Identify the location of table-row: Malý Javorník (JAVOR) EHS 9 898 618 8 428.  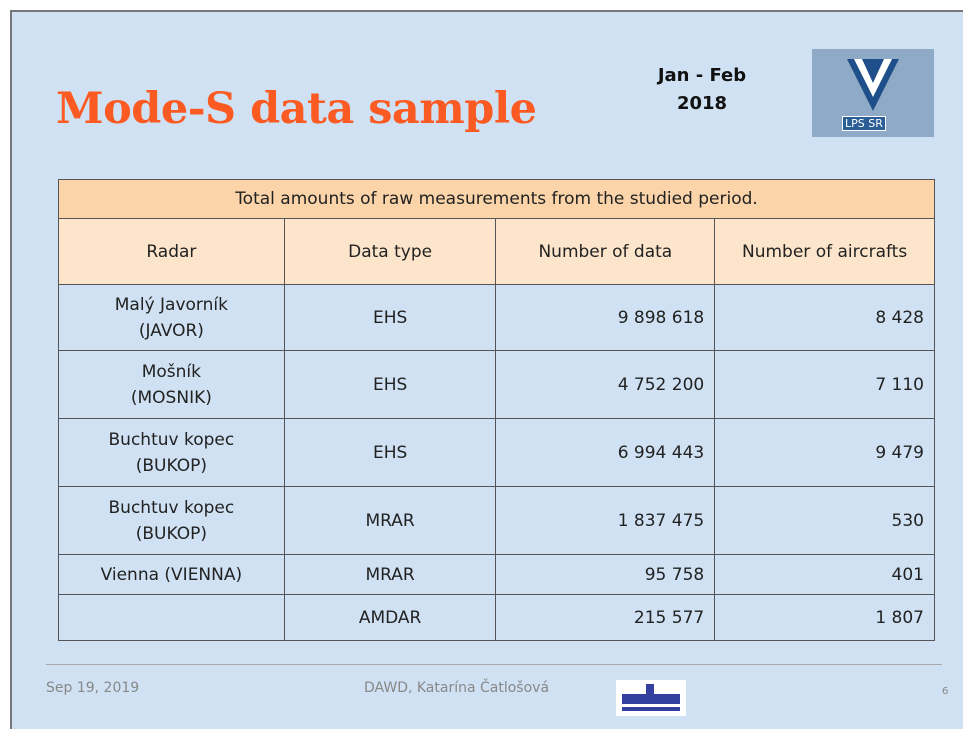
(496, 317).